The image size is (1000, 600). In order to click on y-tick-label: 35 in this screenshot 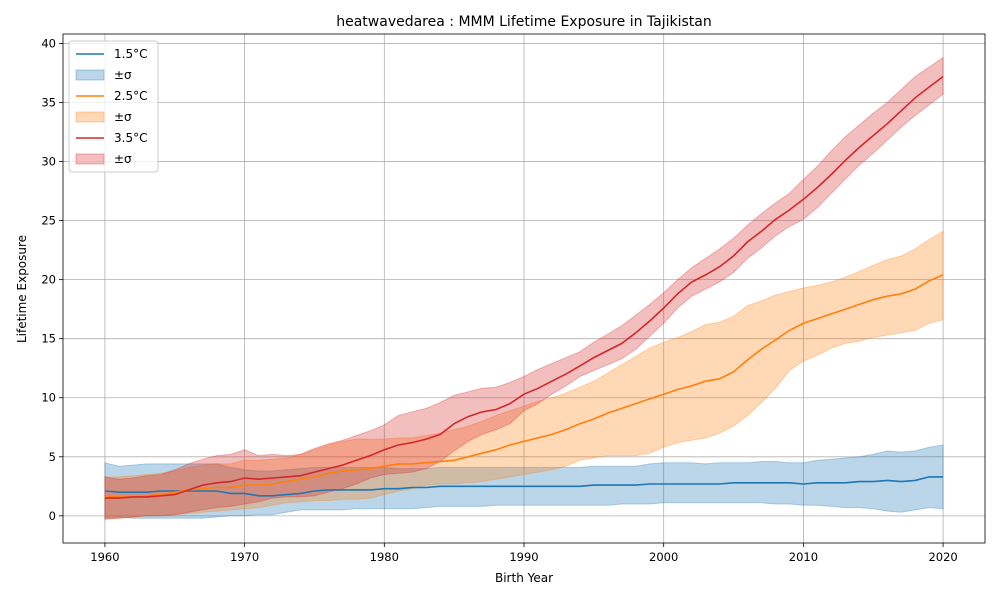, I will do `click(48, 102)`.